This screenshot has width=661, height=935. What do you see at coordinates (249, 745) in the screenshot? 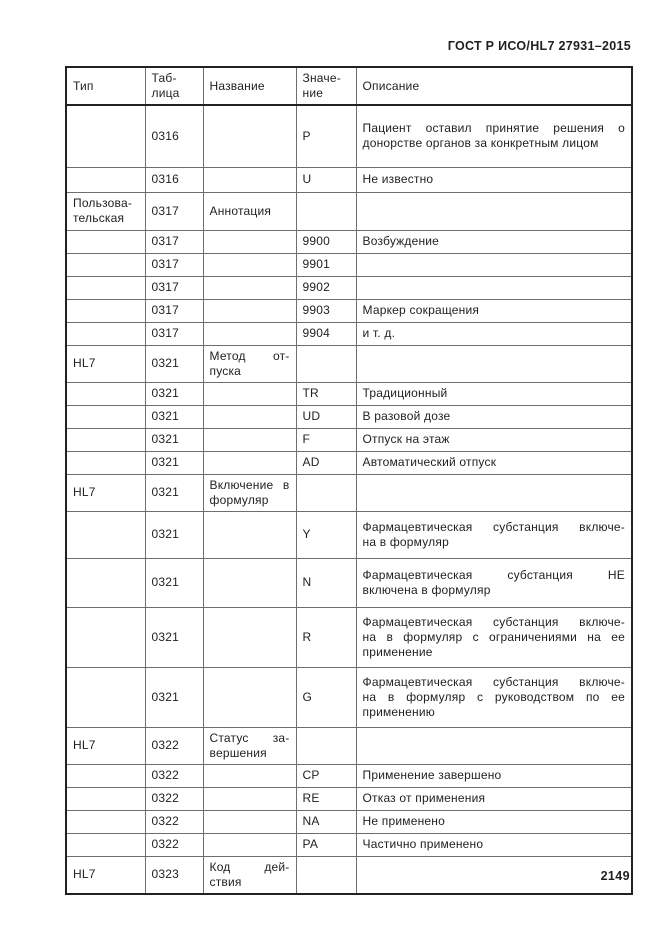
I see `cell-name: Статус за-вершения` at bounding box center [249, 745].